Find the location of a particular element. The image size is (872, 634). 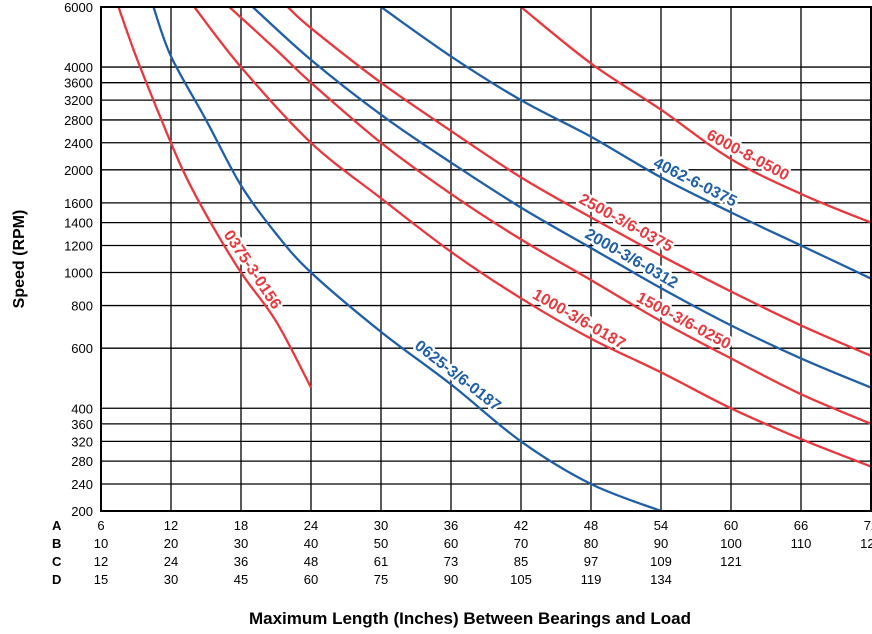

x-row-b-label: 90 is located at coordinates (661, 543).